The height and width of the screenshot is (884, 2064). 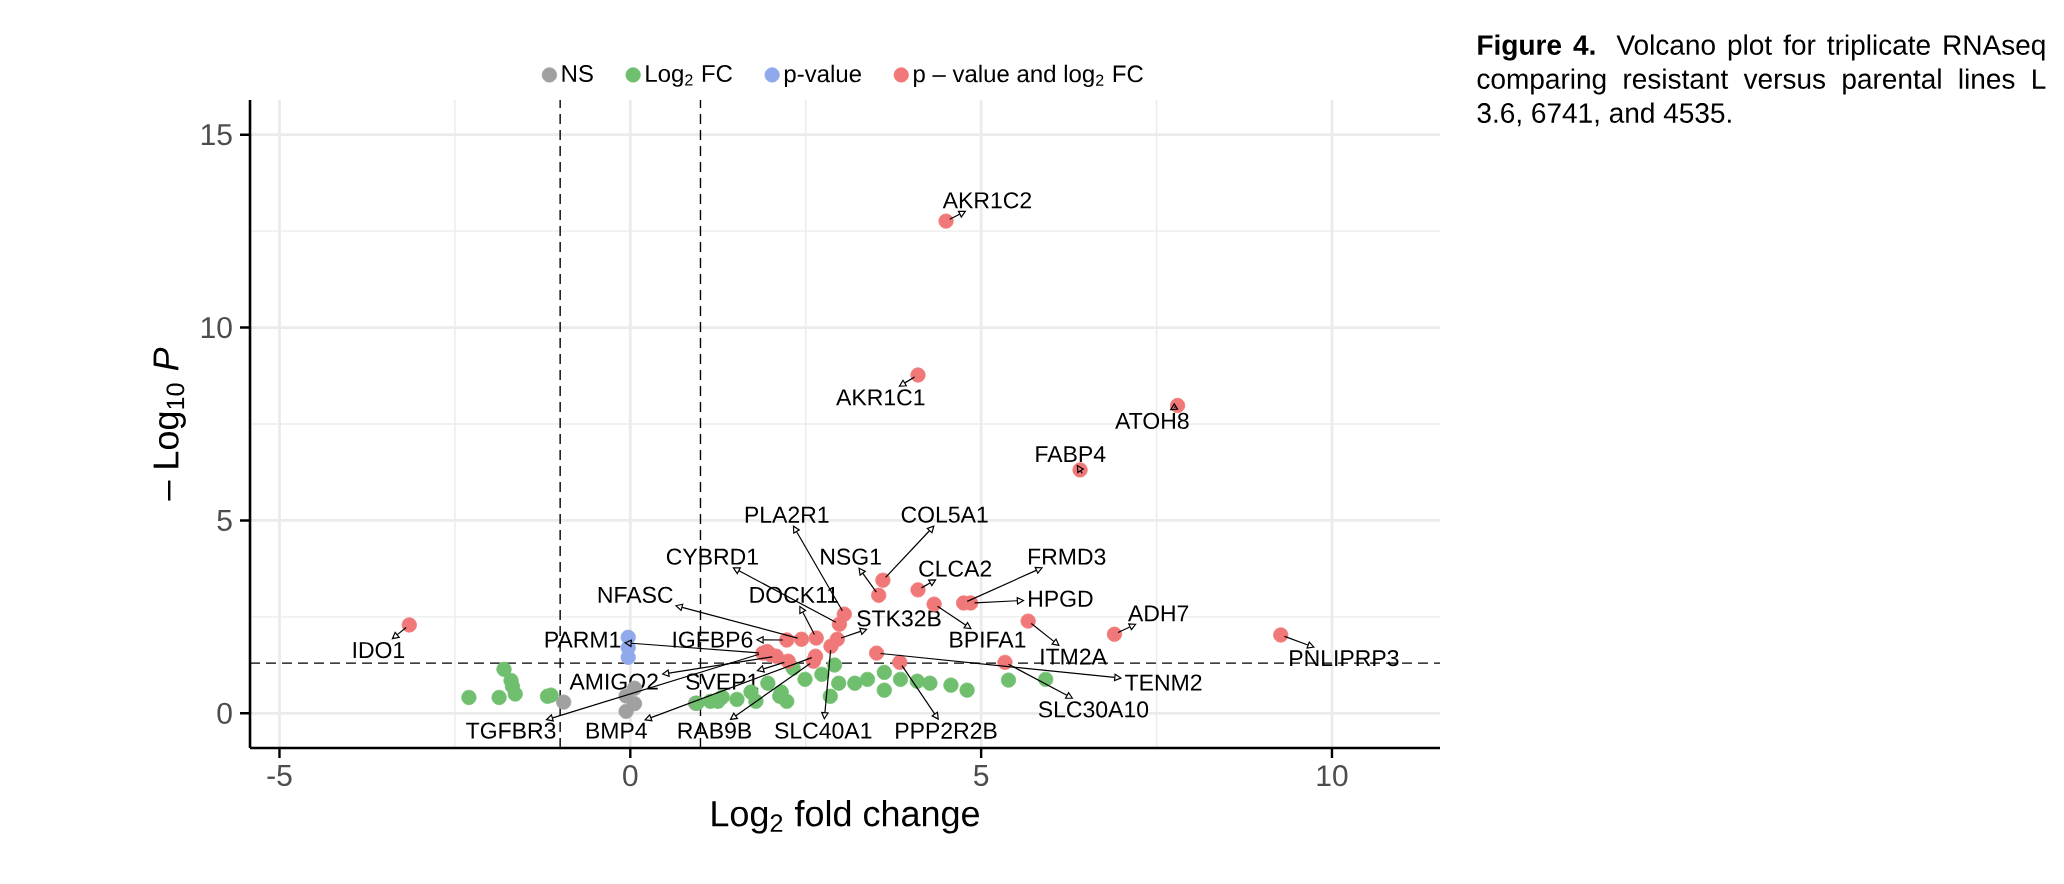 What do you see at coordinates (987, 200) in the screenshot?
I see `annotation: AKR1C2` at bounding box center [987, 200].